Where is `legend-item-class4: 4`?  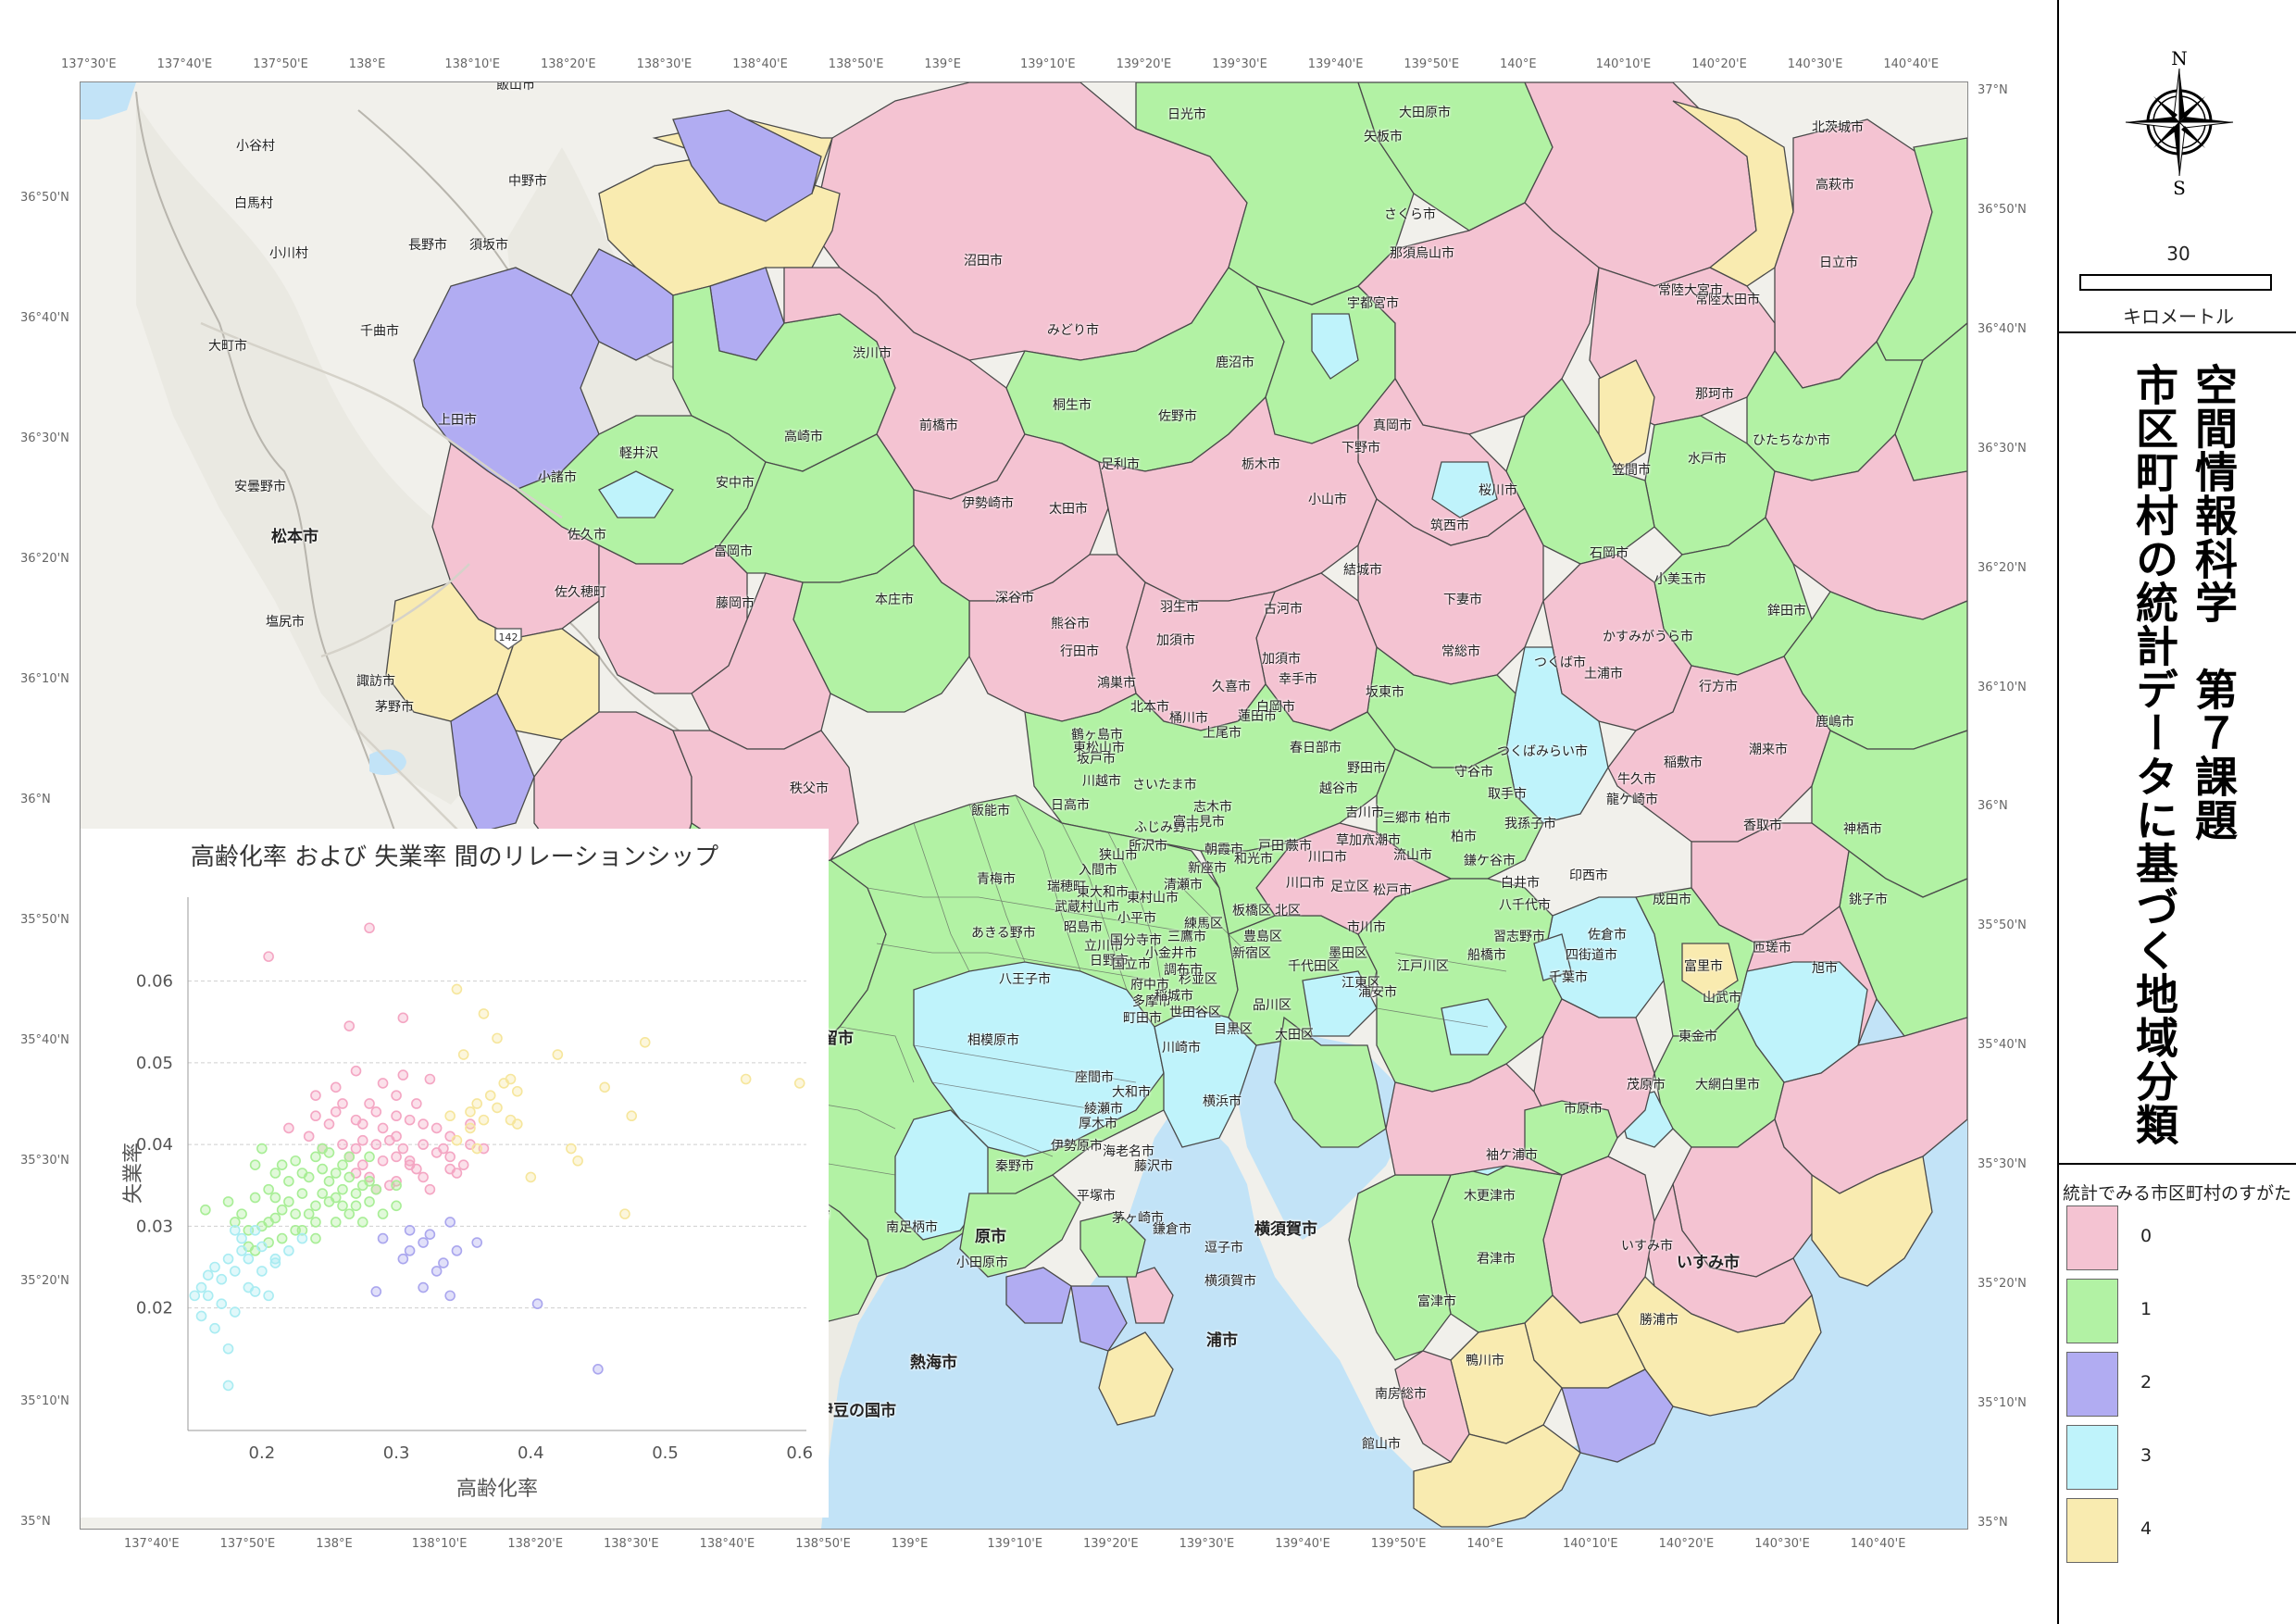 legend-item-class4: 4 is located at coordinates (2177, 1531).